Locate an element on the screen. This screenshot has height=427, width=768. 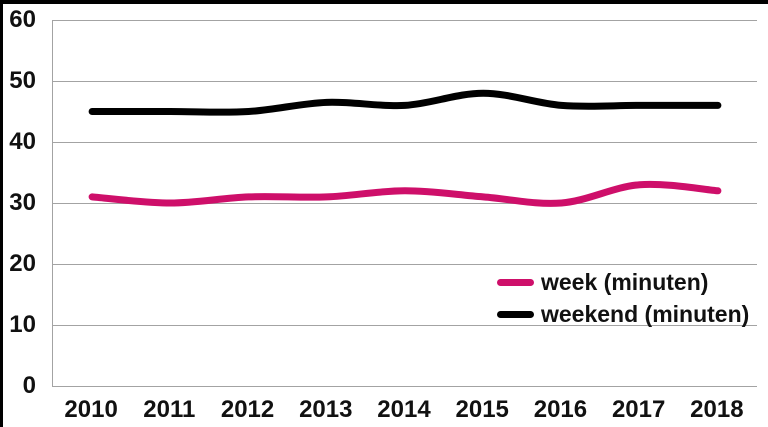
x-tick-label-2010: 2010 is located at coordinates (91, 409).